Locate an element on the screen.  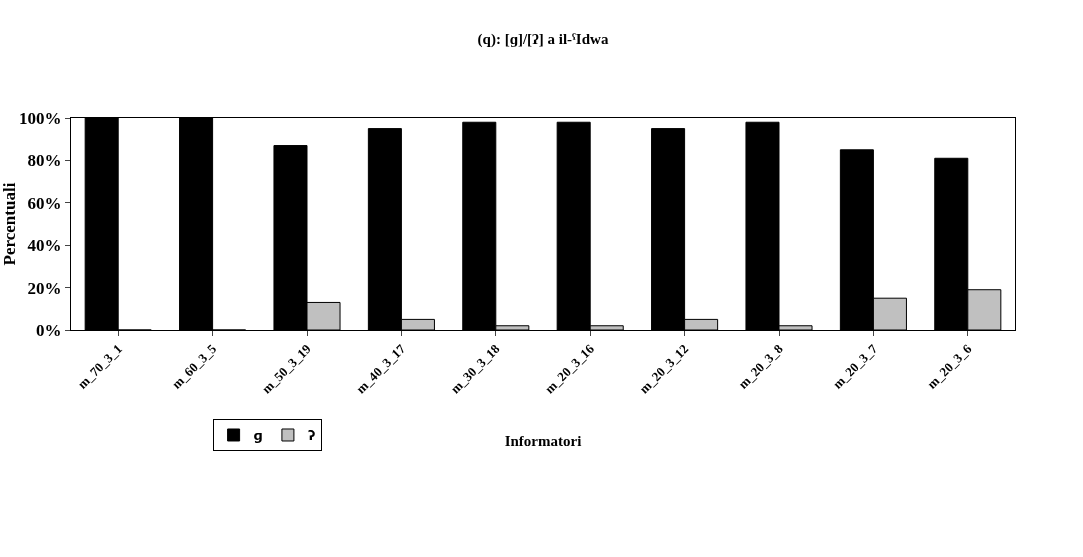
chart-title: (q): [ɡ]/[ʔ] a il-ˁIdwa is located at coordinates (543, 40).